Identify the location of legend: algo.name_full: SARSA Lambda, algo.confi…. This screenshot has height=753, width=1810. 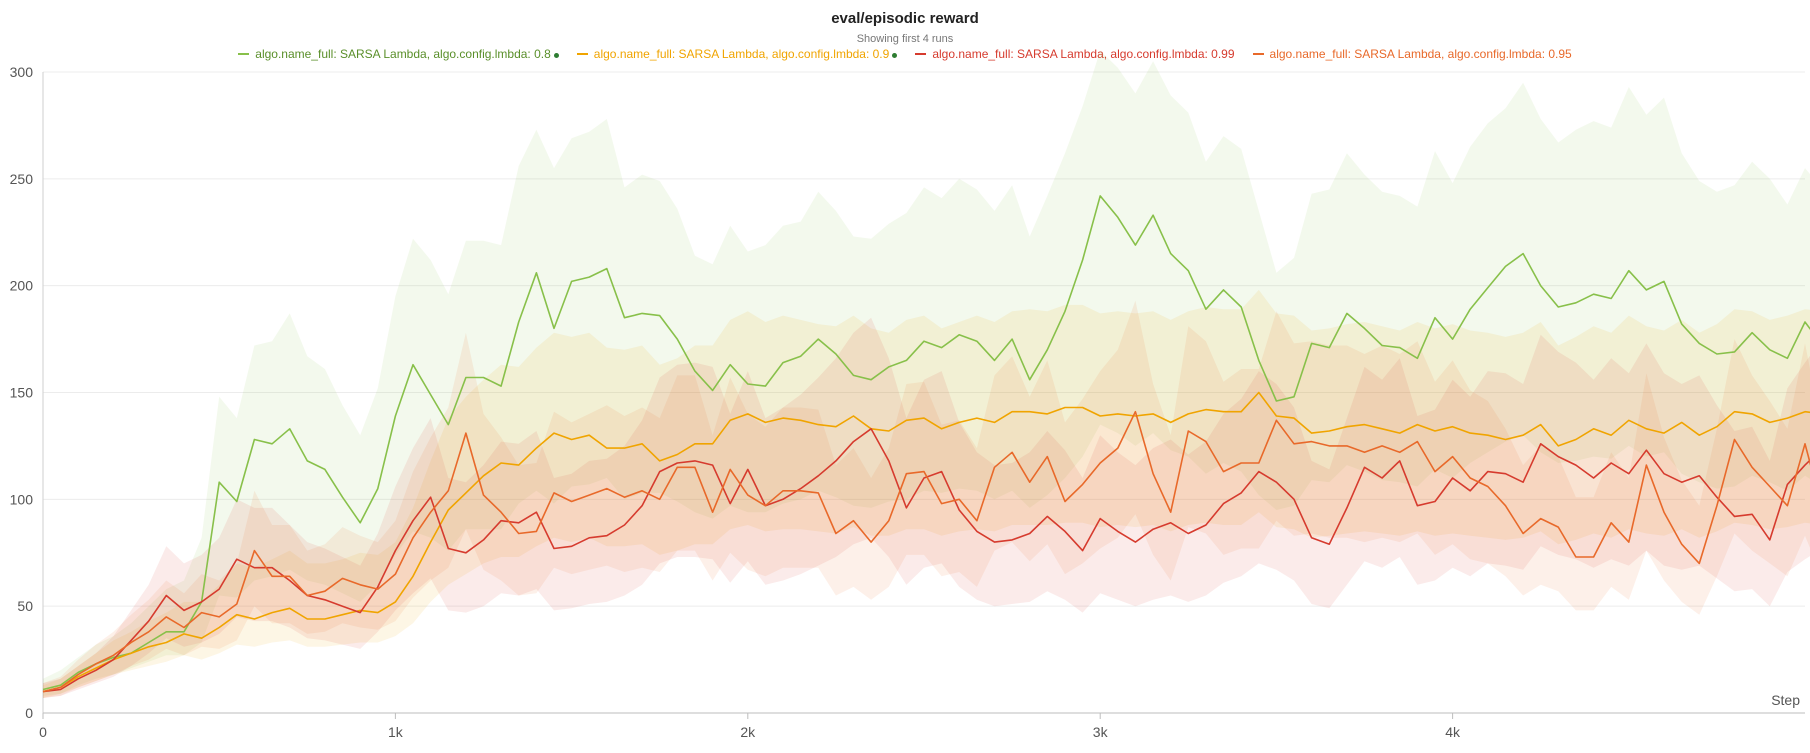
(905, 54).